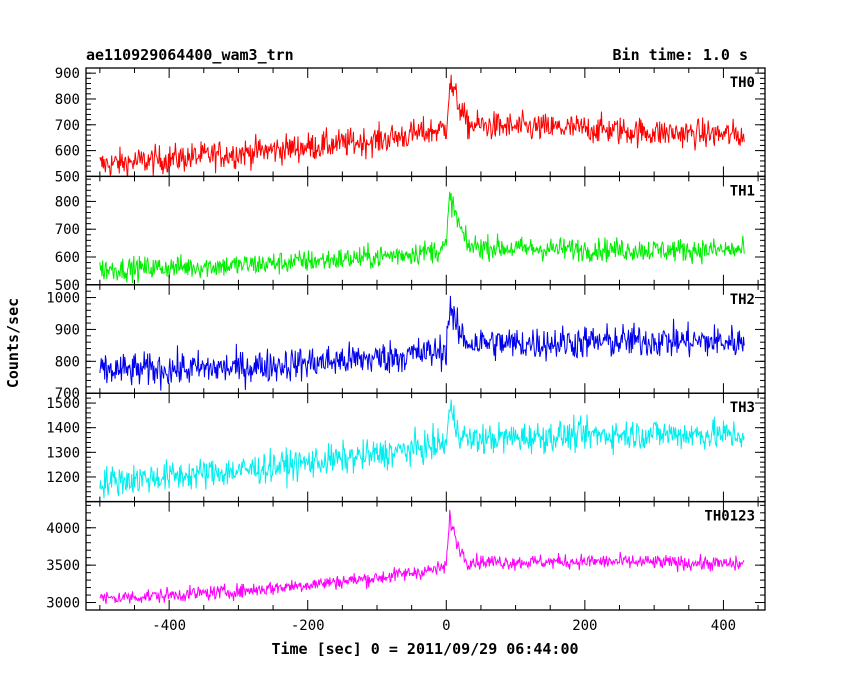 The width and height of the screenshot is (850, 680). Describe the element at coordinates (63, 604) in the screenshot. I see `y-tick-label: 3000` at that location.